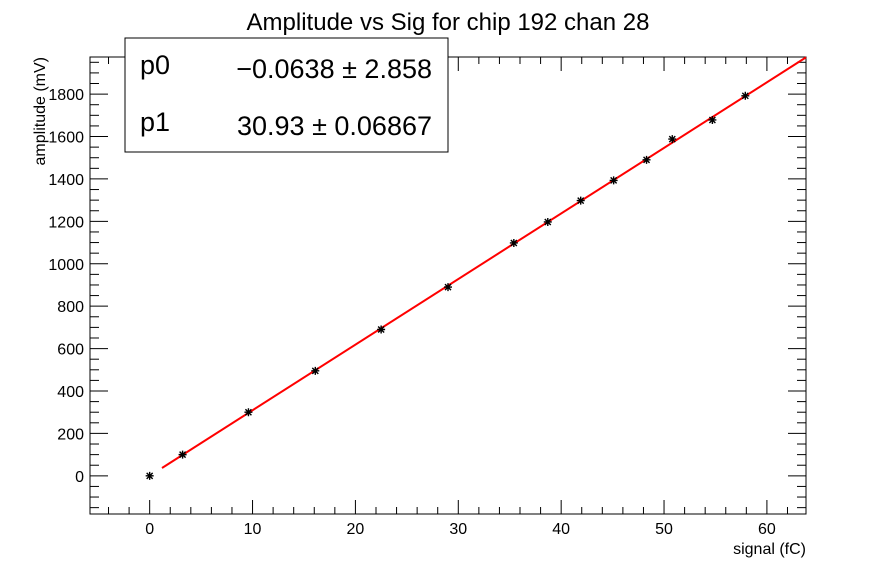  What do you see at coordinates (66, 138) in the screenshot?
I see `y-tick-label: 1600` at bounding box center [66, 138].